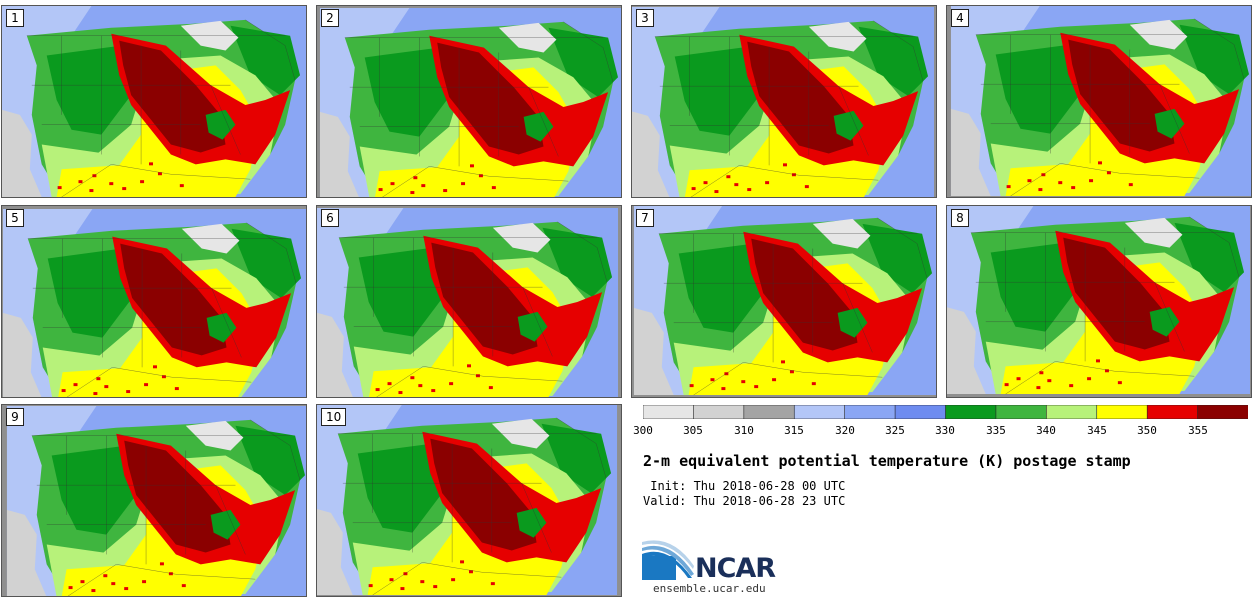 The height and width of the screenshot is (597, 1260). What do you see at coordinates (15, 417) in the screenshot?
I see `member-number: 9` at bounding box center [15, 417].